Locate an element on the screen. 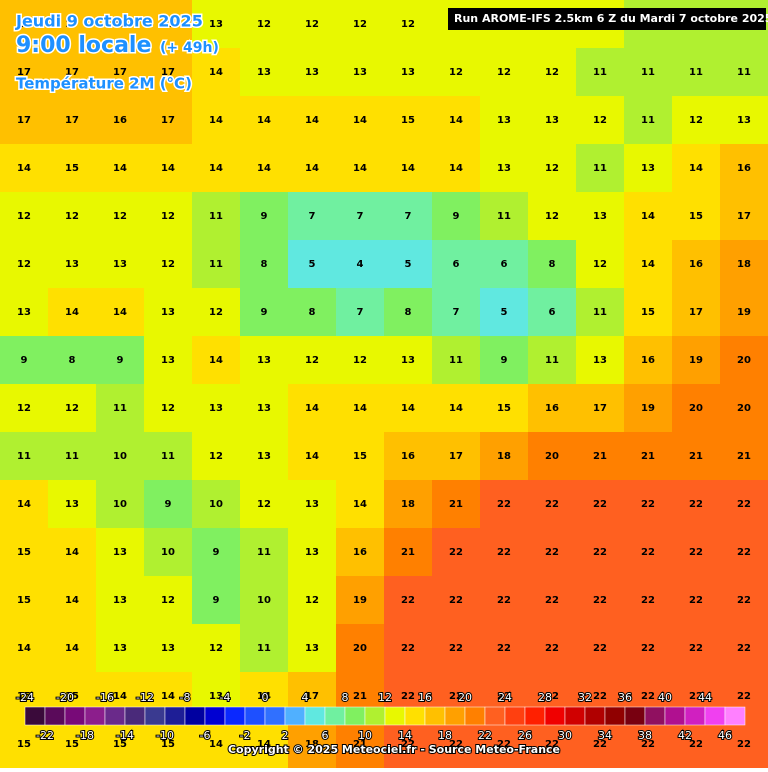 The height and width of the screenshot is (772, 768). temp-value: 9 is located at coordinates (504, 360).